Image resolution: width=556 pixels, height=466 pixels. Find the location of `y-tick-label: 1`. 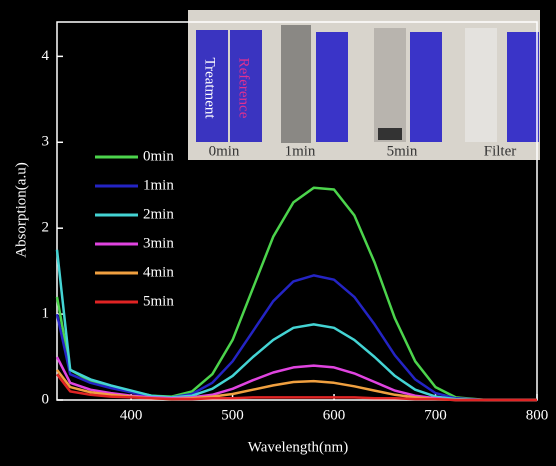

y-tick-label: 1 is located at coordinates (46, 314).